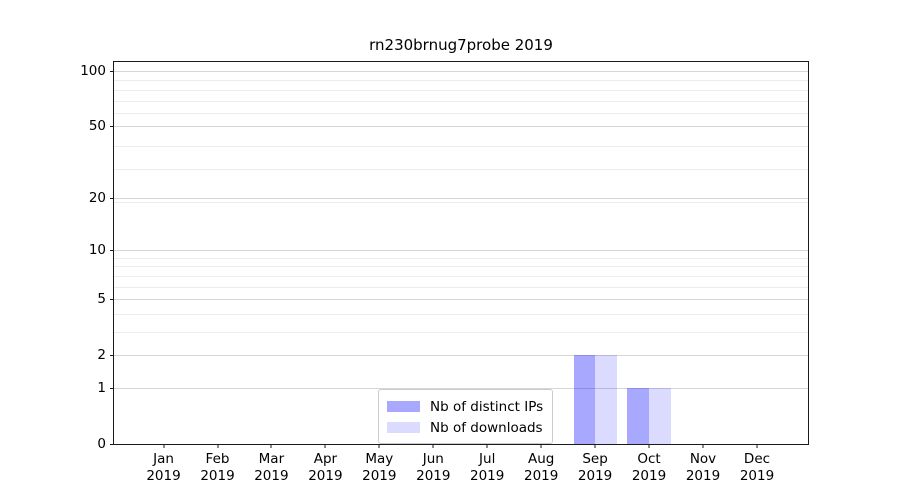 Image resolution: width=900 pixels, height=500 pixels. What do you see at coordinates (101, 388) in the screenshot?
I see `y-tick-label: 1` at bounding box center [101, 388].